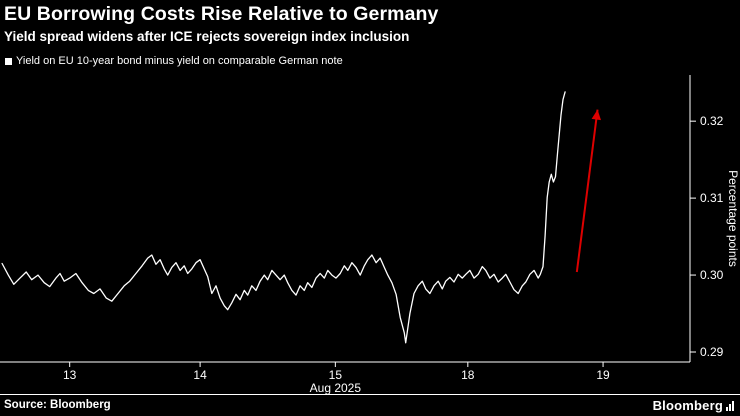  Describe the element at coordinates (468, 375) in the screenshot. I see `x-tick-label: 18` at that location.